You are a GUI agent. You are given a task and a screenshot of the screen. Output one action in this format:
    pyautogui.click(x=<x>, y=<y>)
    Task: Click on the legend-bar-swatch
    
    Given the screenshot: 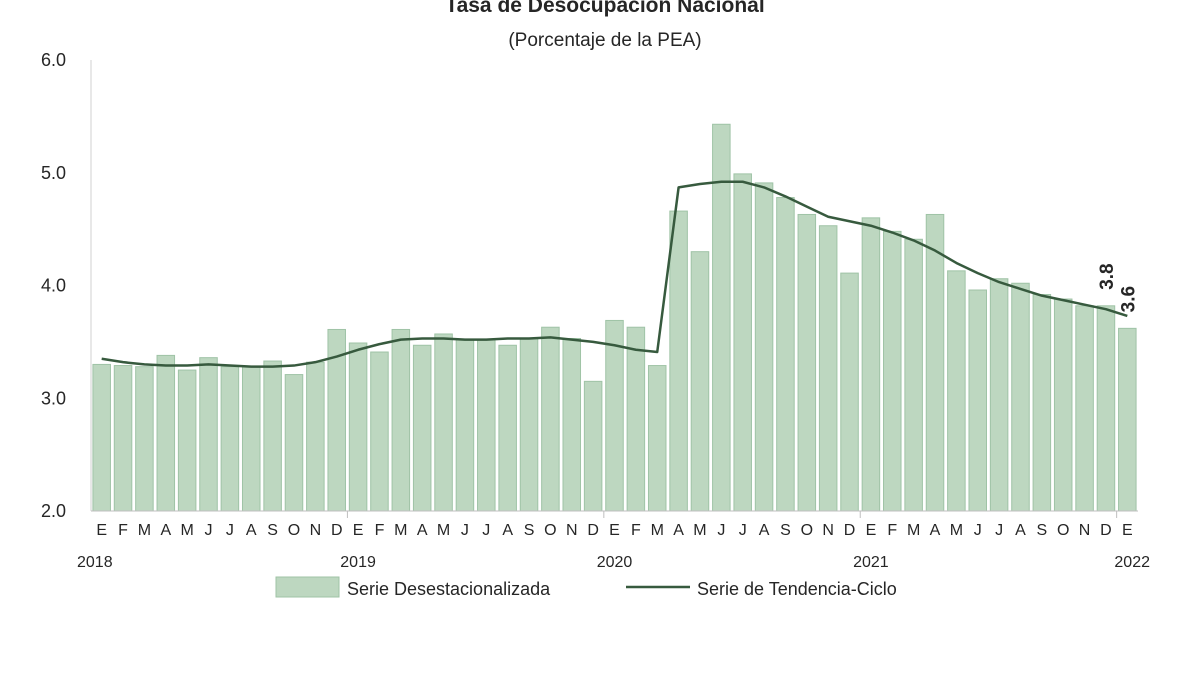 What is the action you would take?
    pyautogui.click(x=307, y=587)
    